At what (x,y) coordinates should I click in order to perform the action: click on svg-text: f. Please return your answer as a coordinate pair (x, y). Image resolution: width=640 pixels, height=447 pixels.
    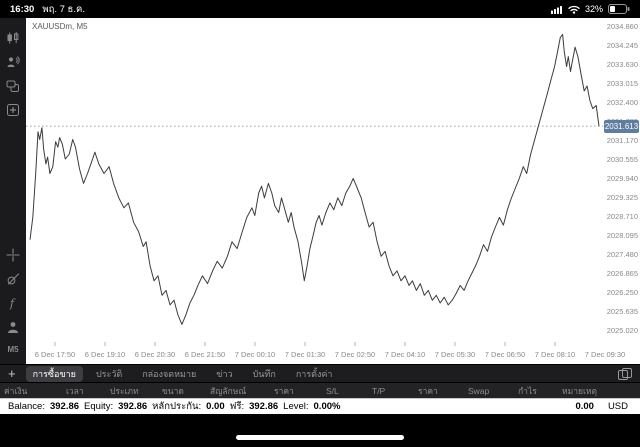
    Looking at the image, I should click on (12, 303).